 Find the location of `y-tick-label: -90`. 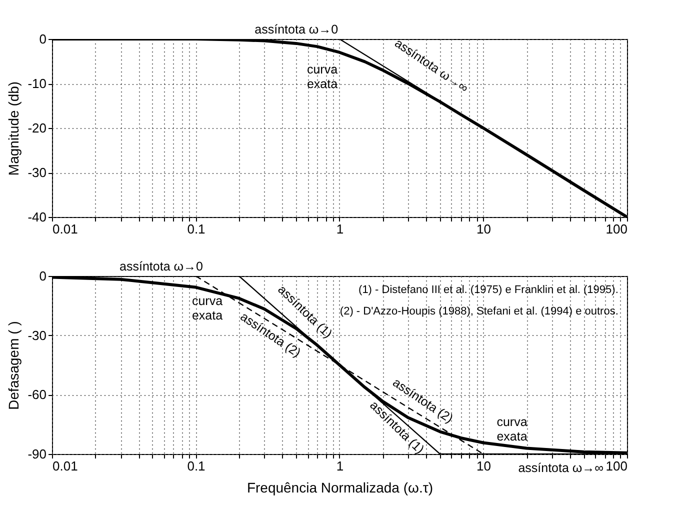

y-tick-label: -90 is located at coordinates (37, 454).